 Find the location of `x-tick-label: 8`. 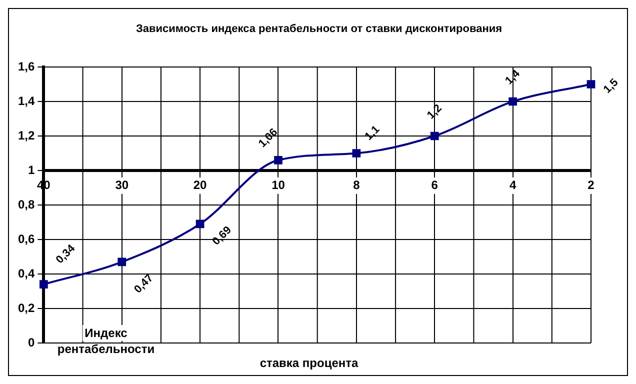

x-tick-label: 8 is located at coordinates (356, 185).